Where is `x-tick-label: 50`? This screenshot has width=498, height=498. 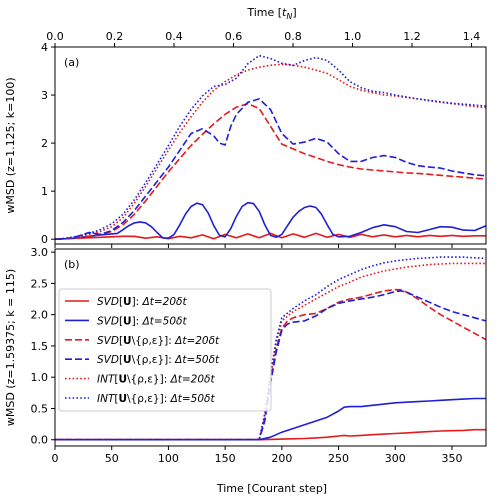 x-tick-label: 50 is located at coordinates (112, 458).